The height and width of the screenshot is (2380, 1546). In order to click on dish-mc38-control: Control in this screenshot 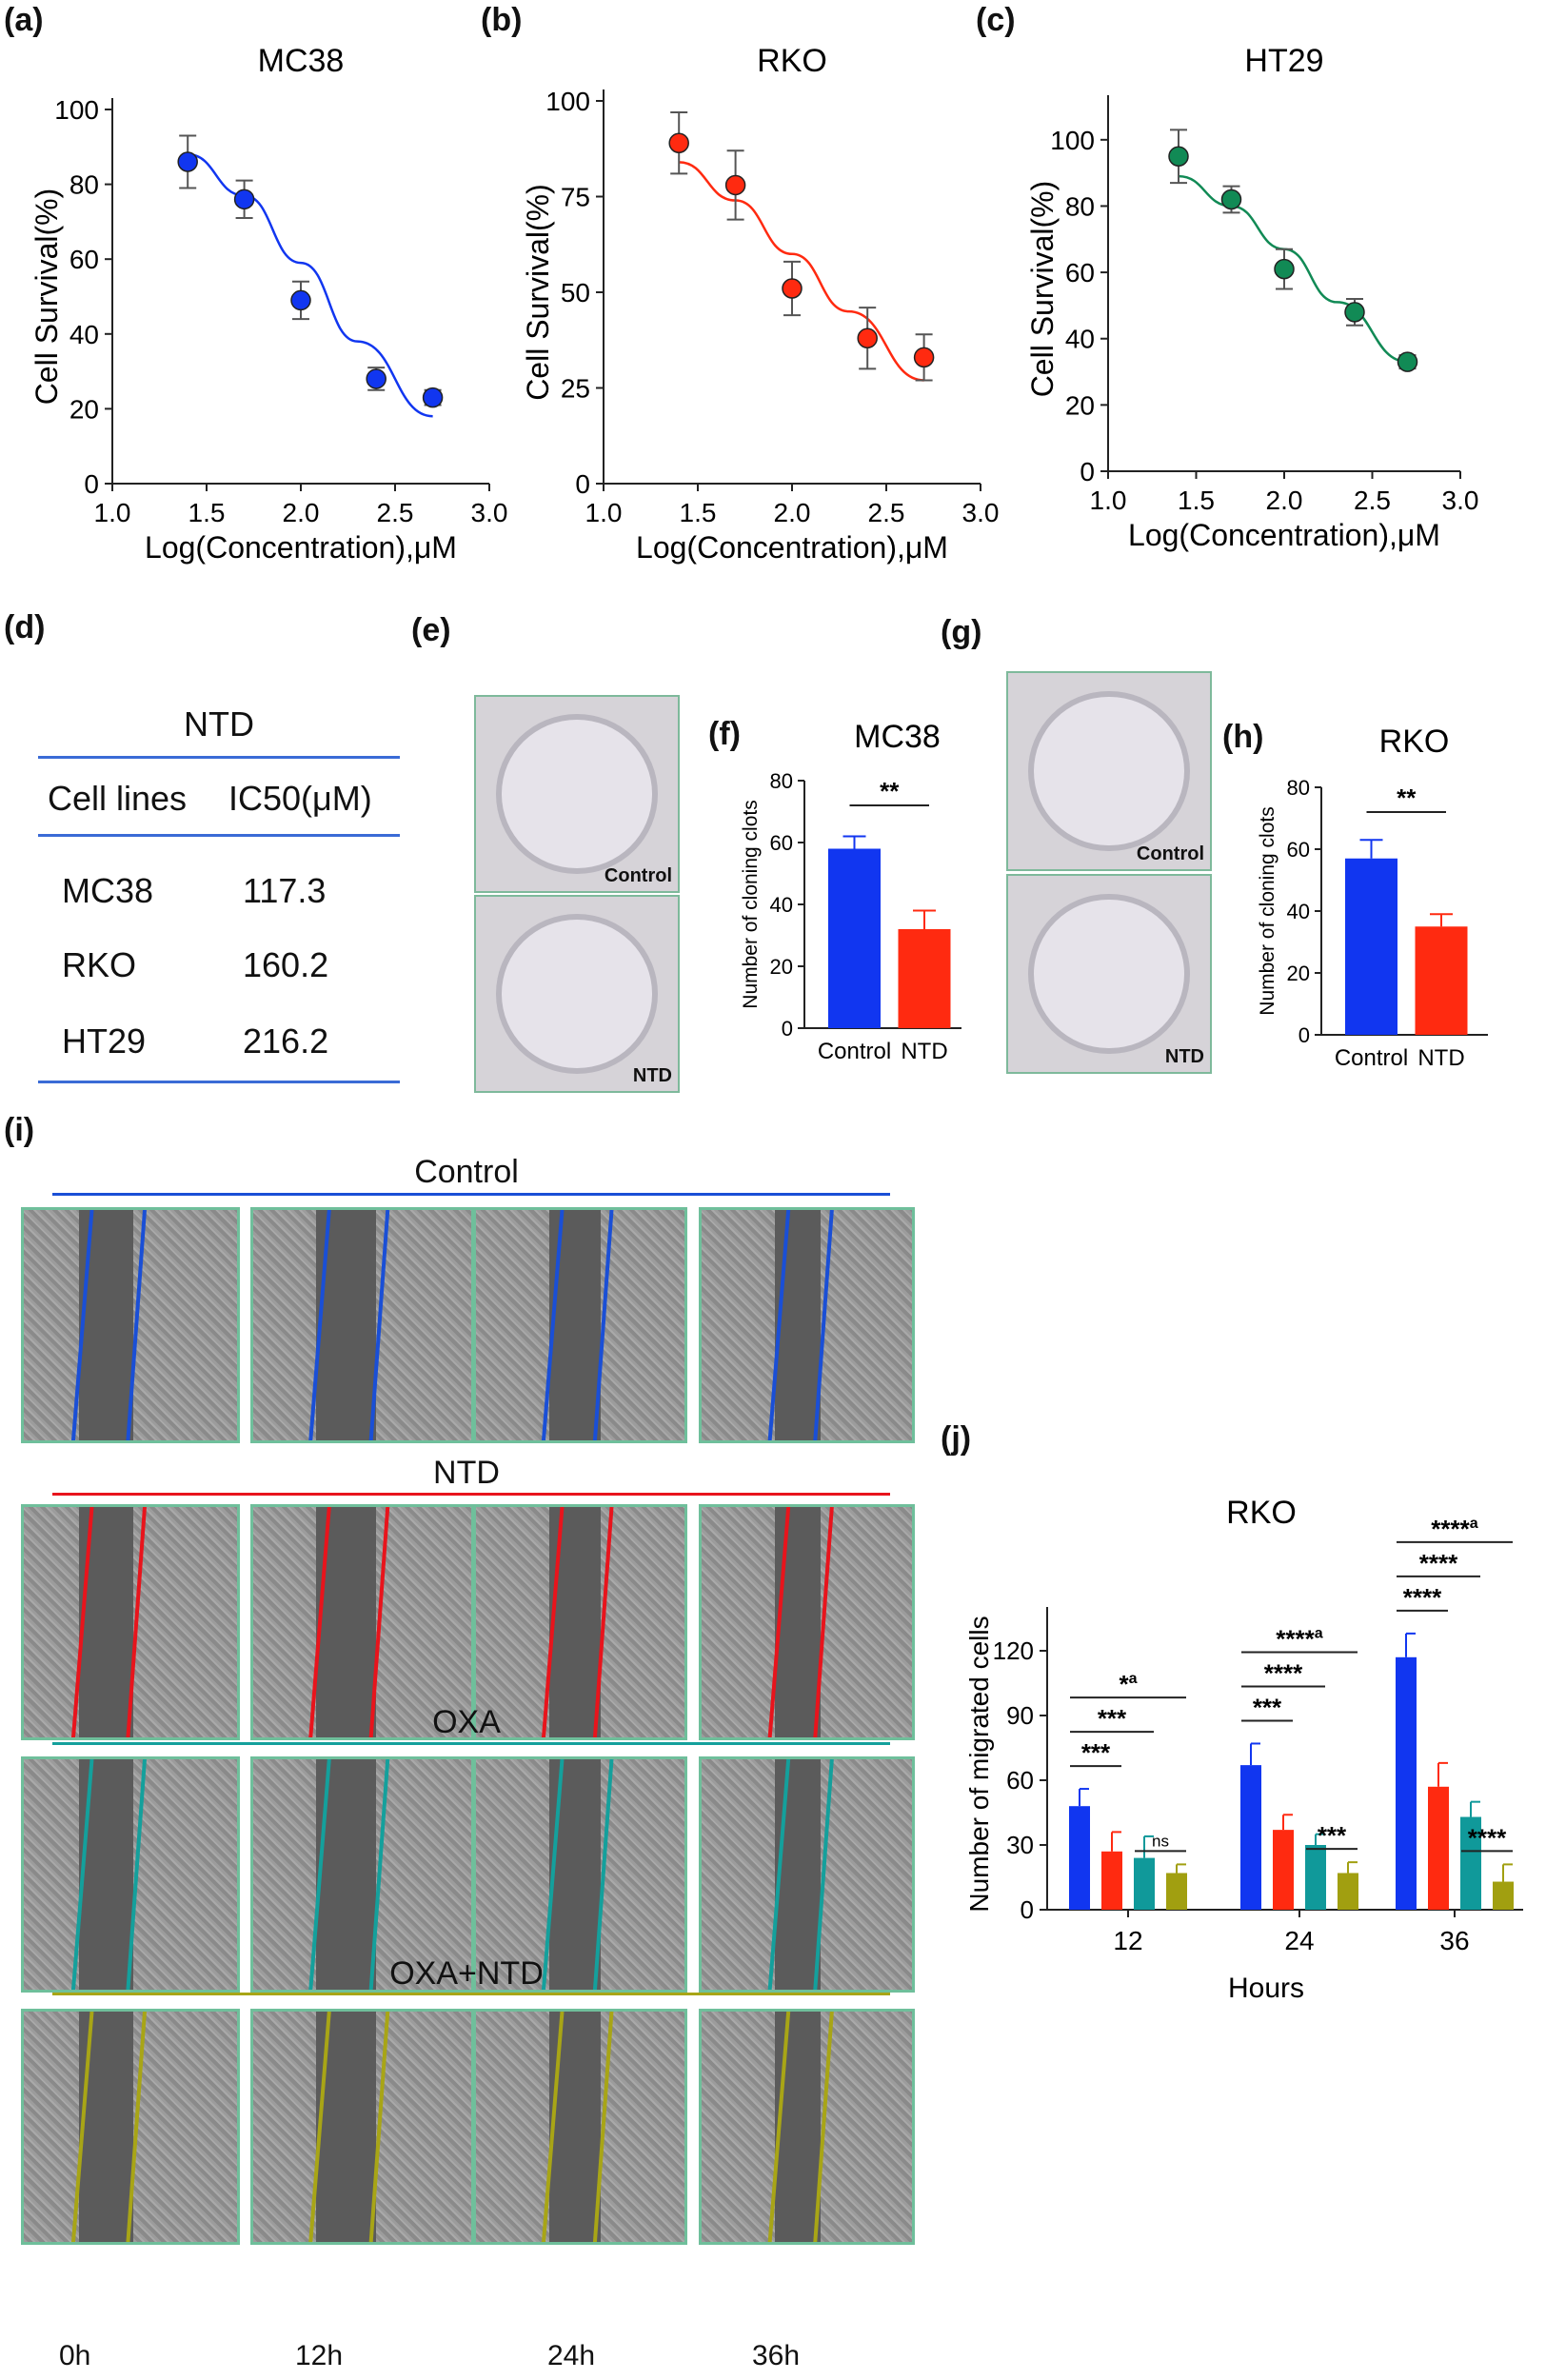, I will do `click(577, 794)`.